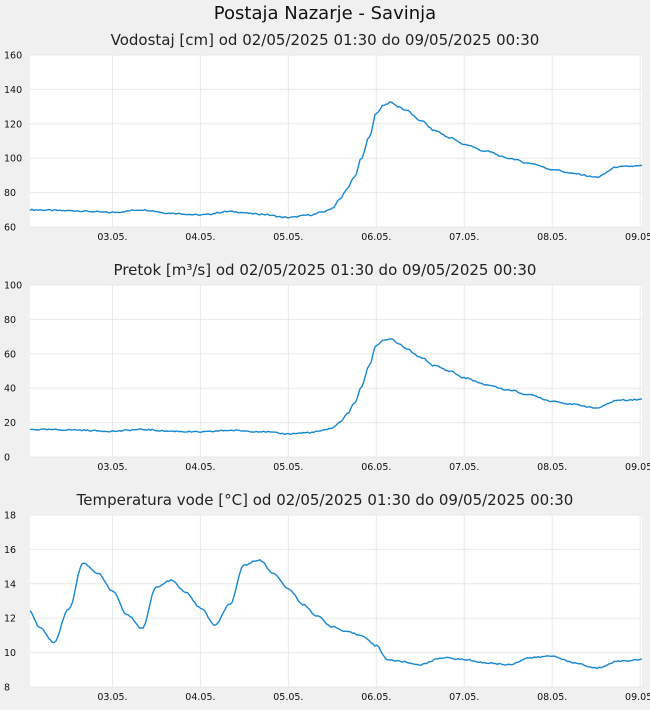 This screenshot has height=710, width=650. Describe the element at coordinates (7, 458) in the screenshot. I see `y-tick-label: 0` at that location.